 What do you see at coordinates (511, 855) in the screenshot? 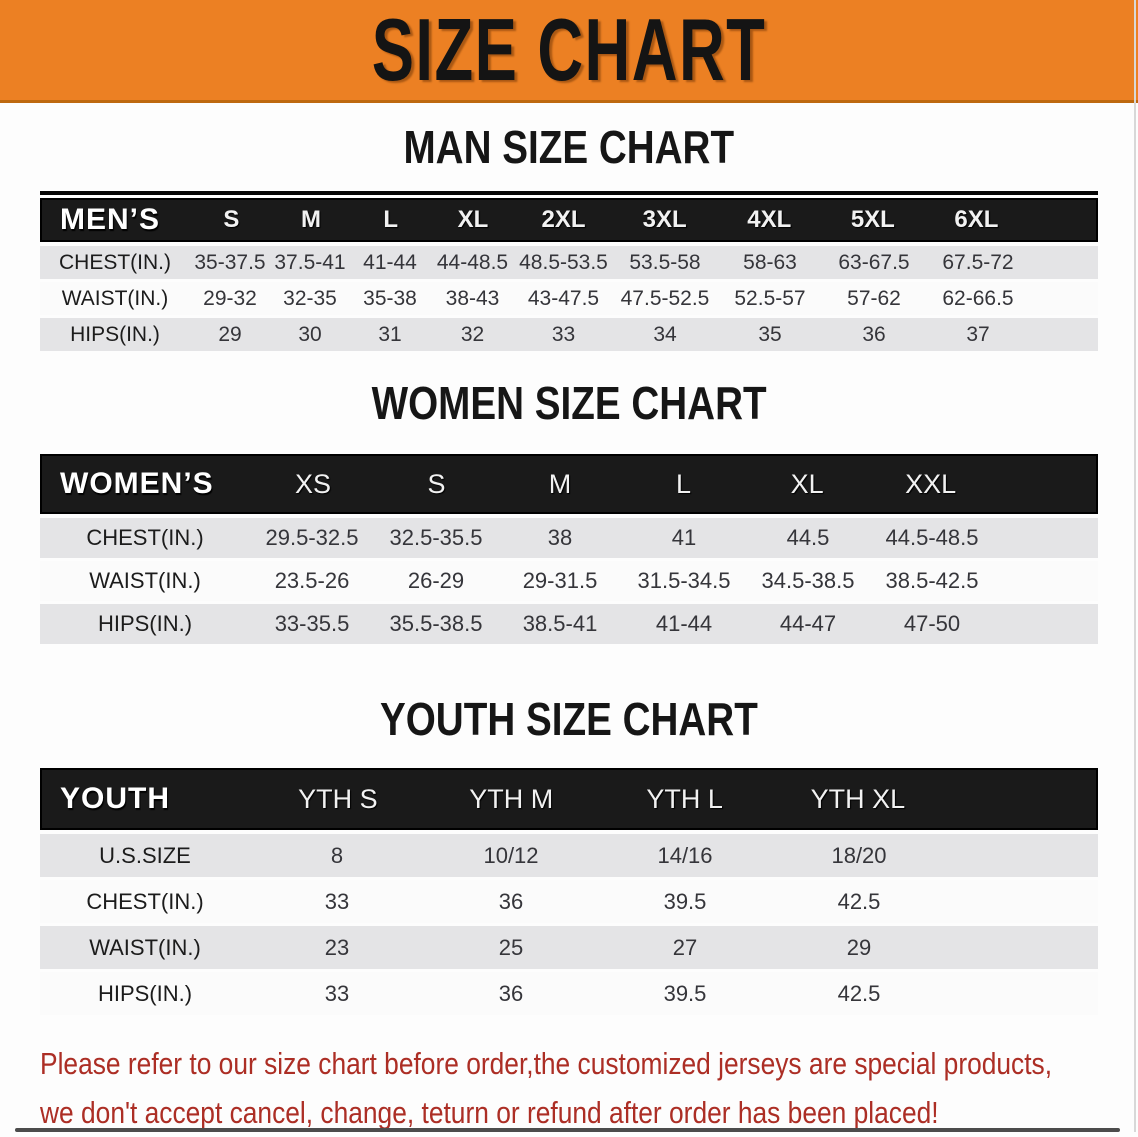
I see `youth-table-cell: 10/12` at bounding box center [511, 855].